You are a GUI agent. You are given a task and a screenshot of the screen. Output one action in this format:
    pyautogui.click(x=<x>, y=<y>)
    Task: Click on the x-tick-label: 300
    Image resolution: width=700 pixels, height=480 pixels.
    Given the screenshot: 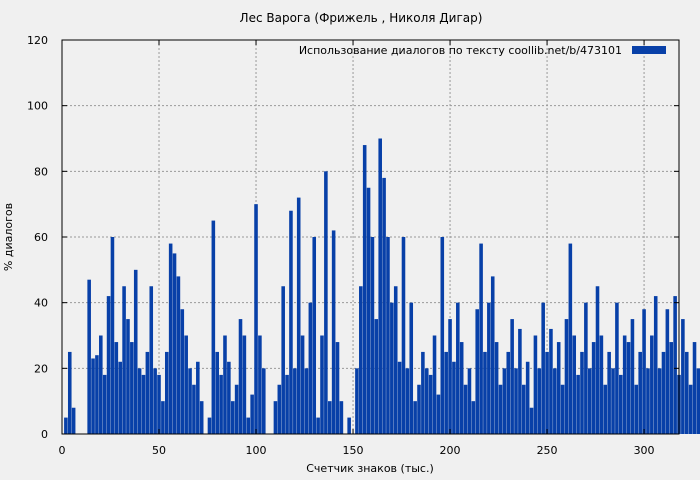 What is the action you would take?
    pyautogui.click(x=644, y=450)
    